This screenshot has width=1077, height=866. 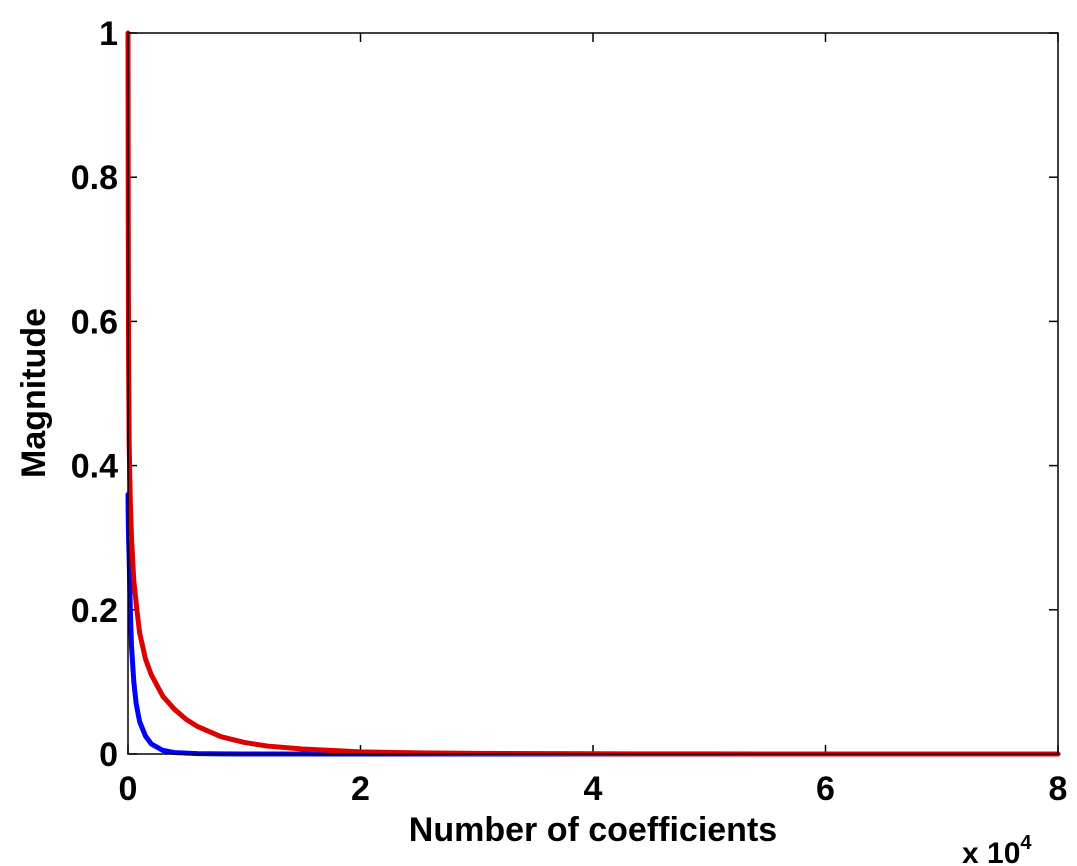 What do you see at coordinates (825, 789) in the screenshot?
I see `x-tick-label: 6` at bounding box center [825, 789].